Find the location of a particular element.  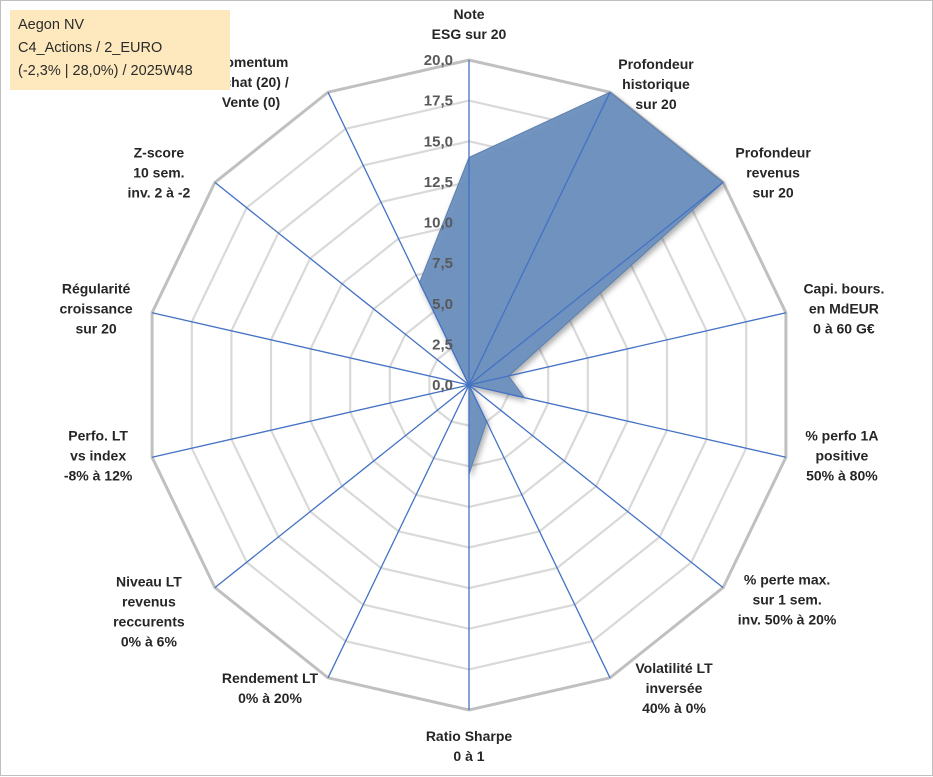

axis-label-11-line-2: vs index is located at coordinates (98, 455).